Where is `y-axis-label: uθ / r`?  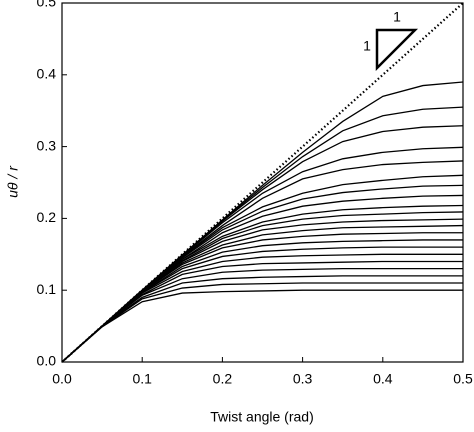 y-axis-label: uθ / r is located at coordinates (13, 181).